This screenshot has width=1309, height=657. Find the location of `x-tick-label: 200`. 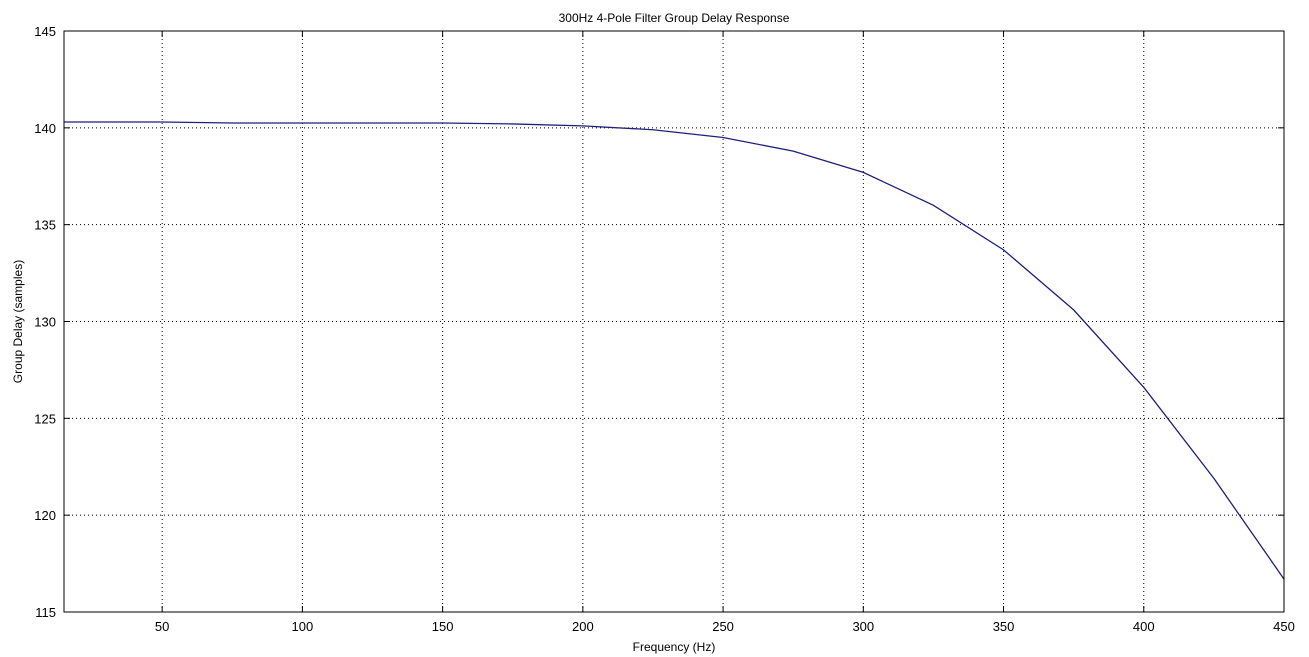

x-tick-label: 200 is located at coordinates (583, 626).